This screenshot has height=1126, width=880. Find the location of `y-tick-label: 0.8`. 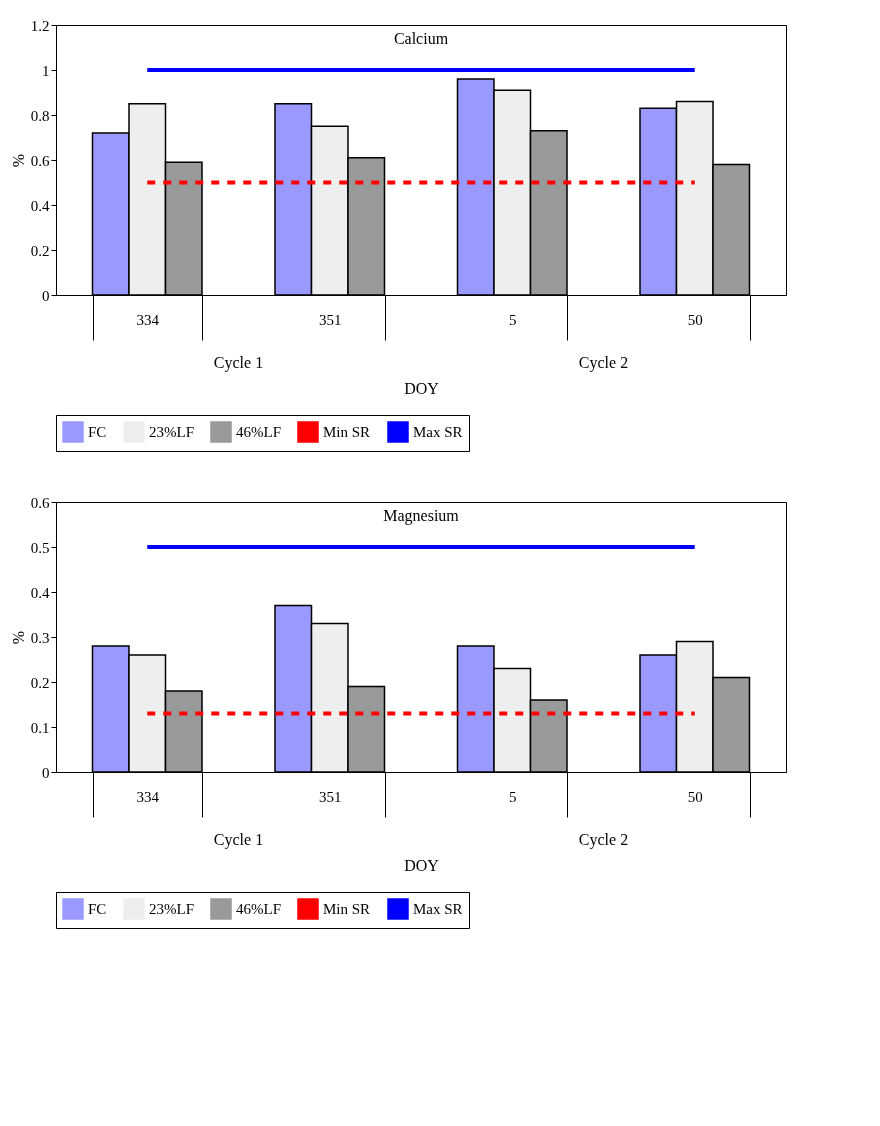

y-tick-label: 0.8 is located at coordinates (40, 115).